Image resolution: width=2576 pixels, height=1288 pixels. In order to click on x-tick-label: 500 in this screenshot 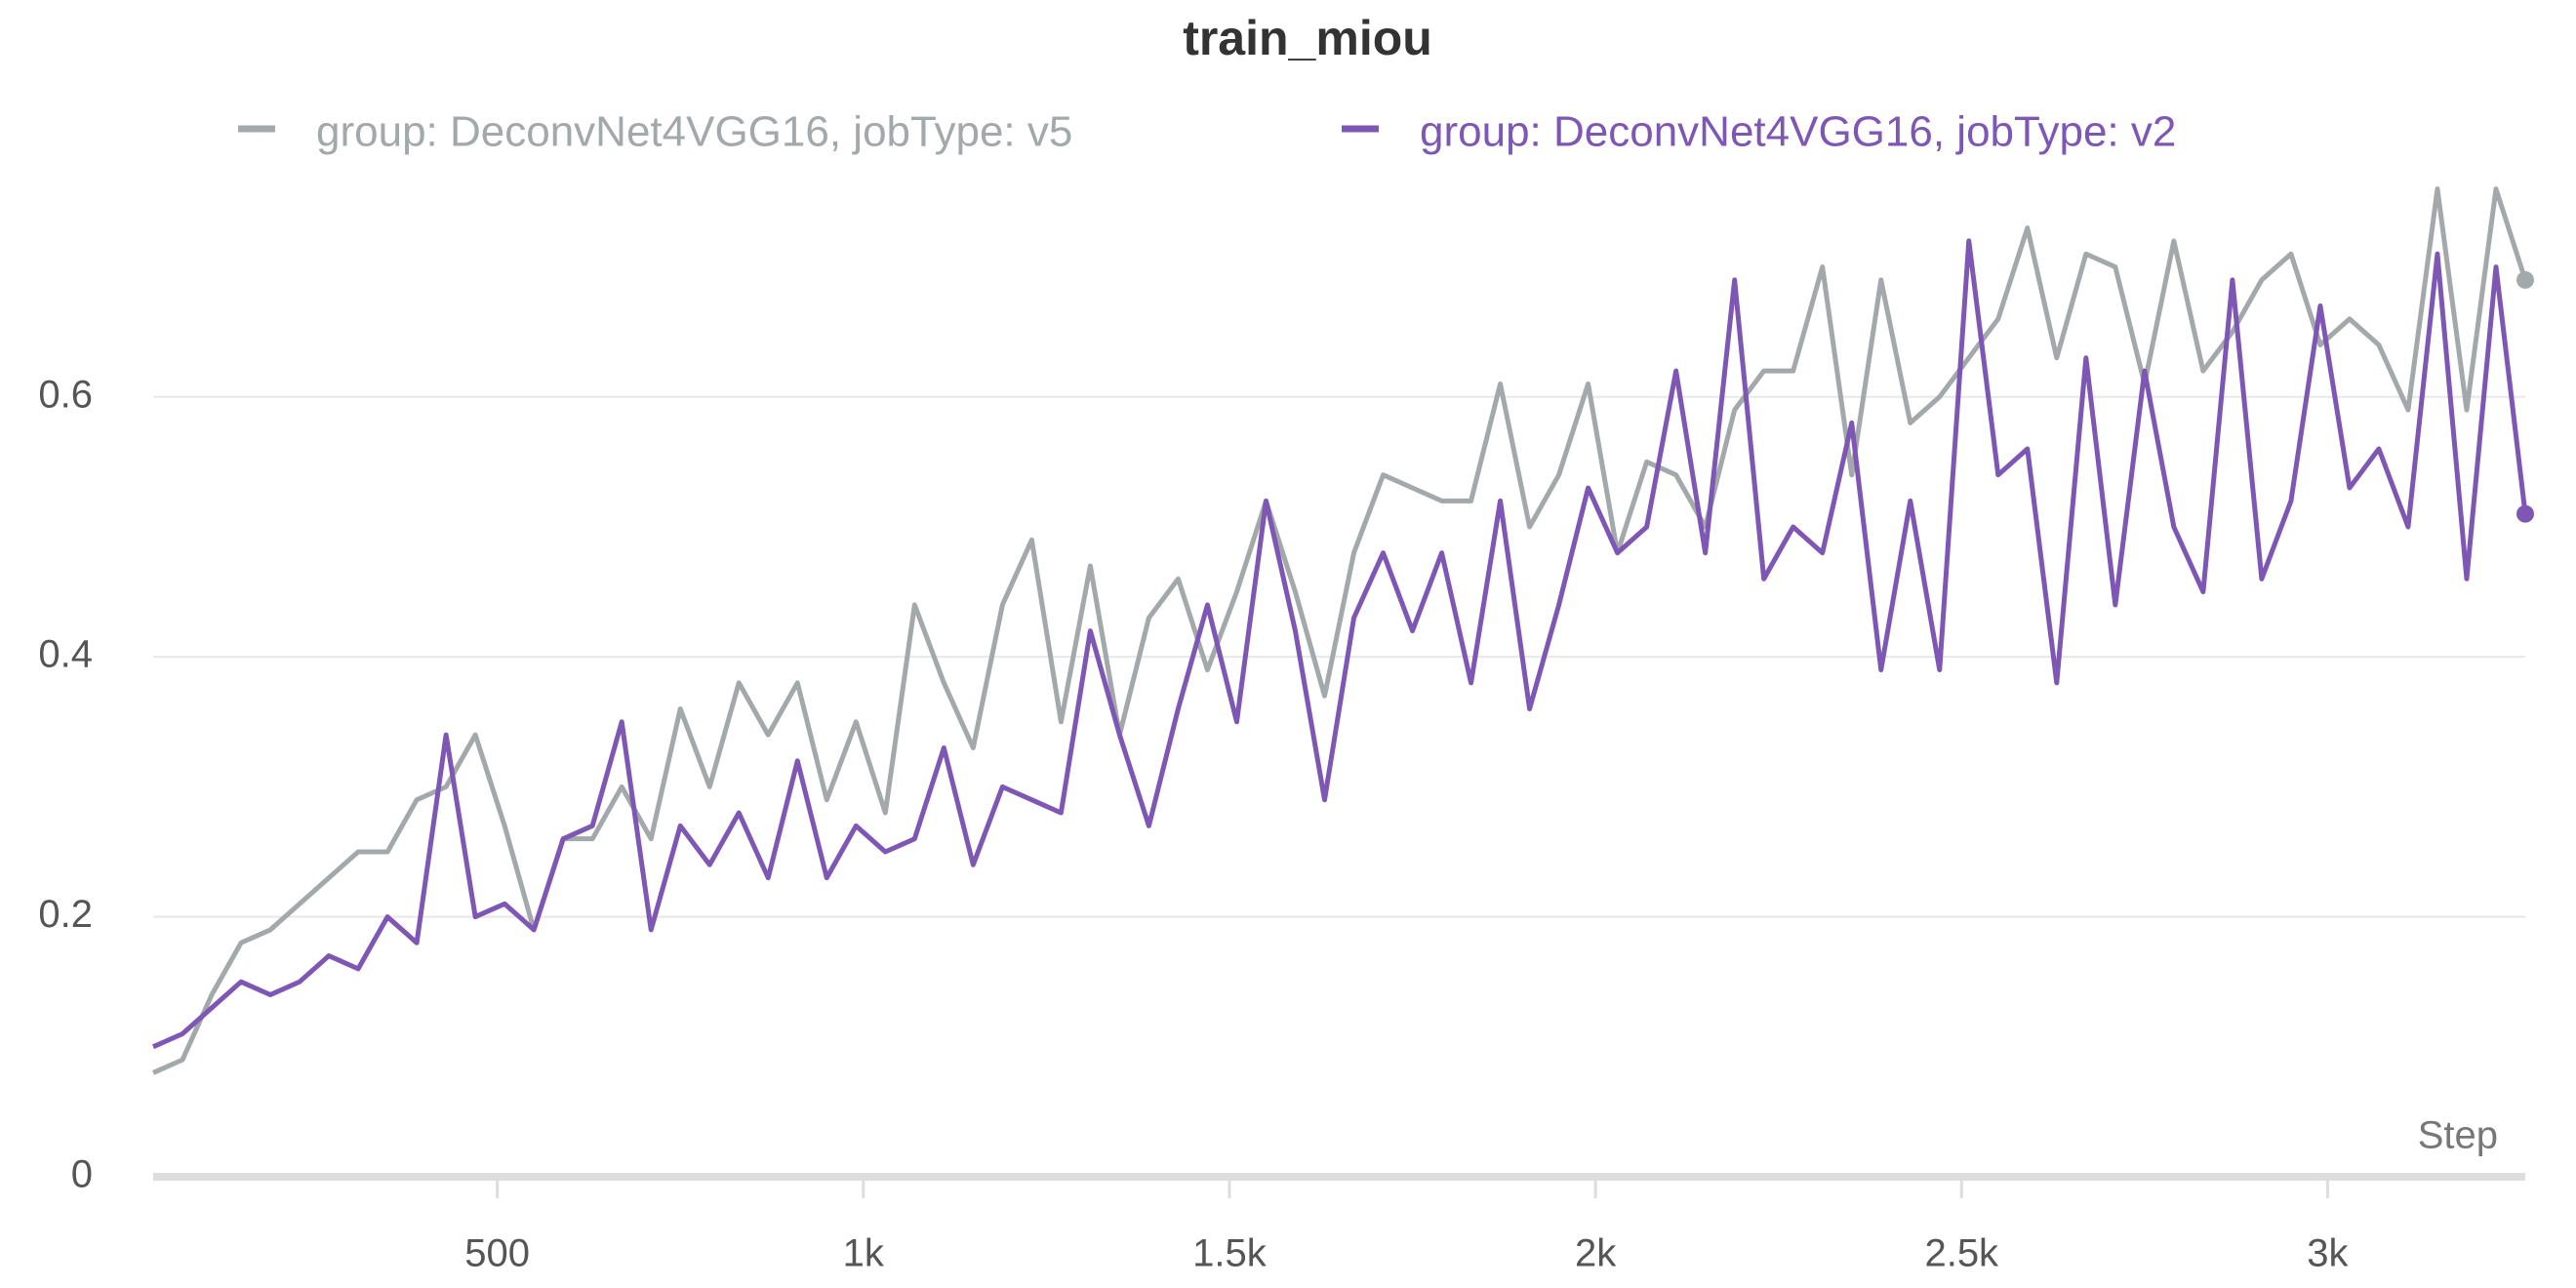, I will do `click(497, 1253)`.